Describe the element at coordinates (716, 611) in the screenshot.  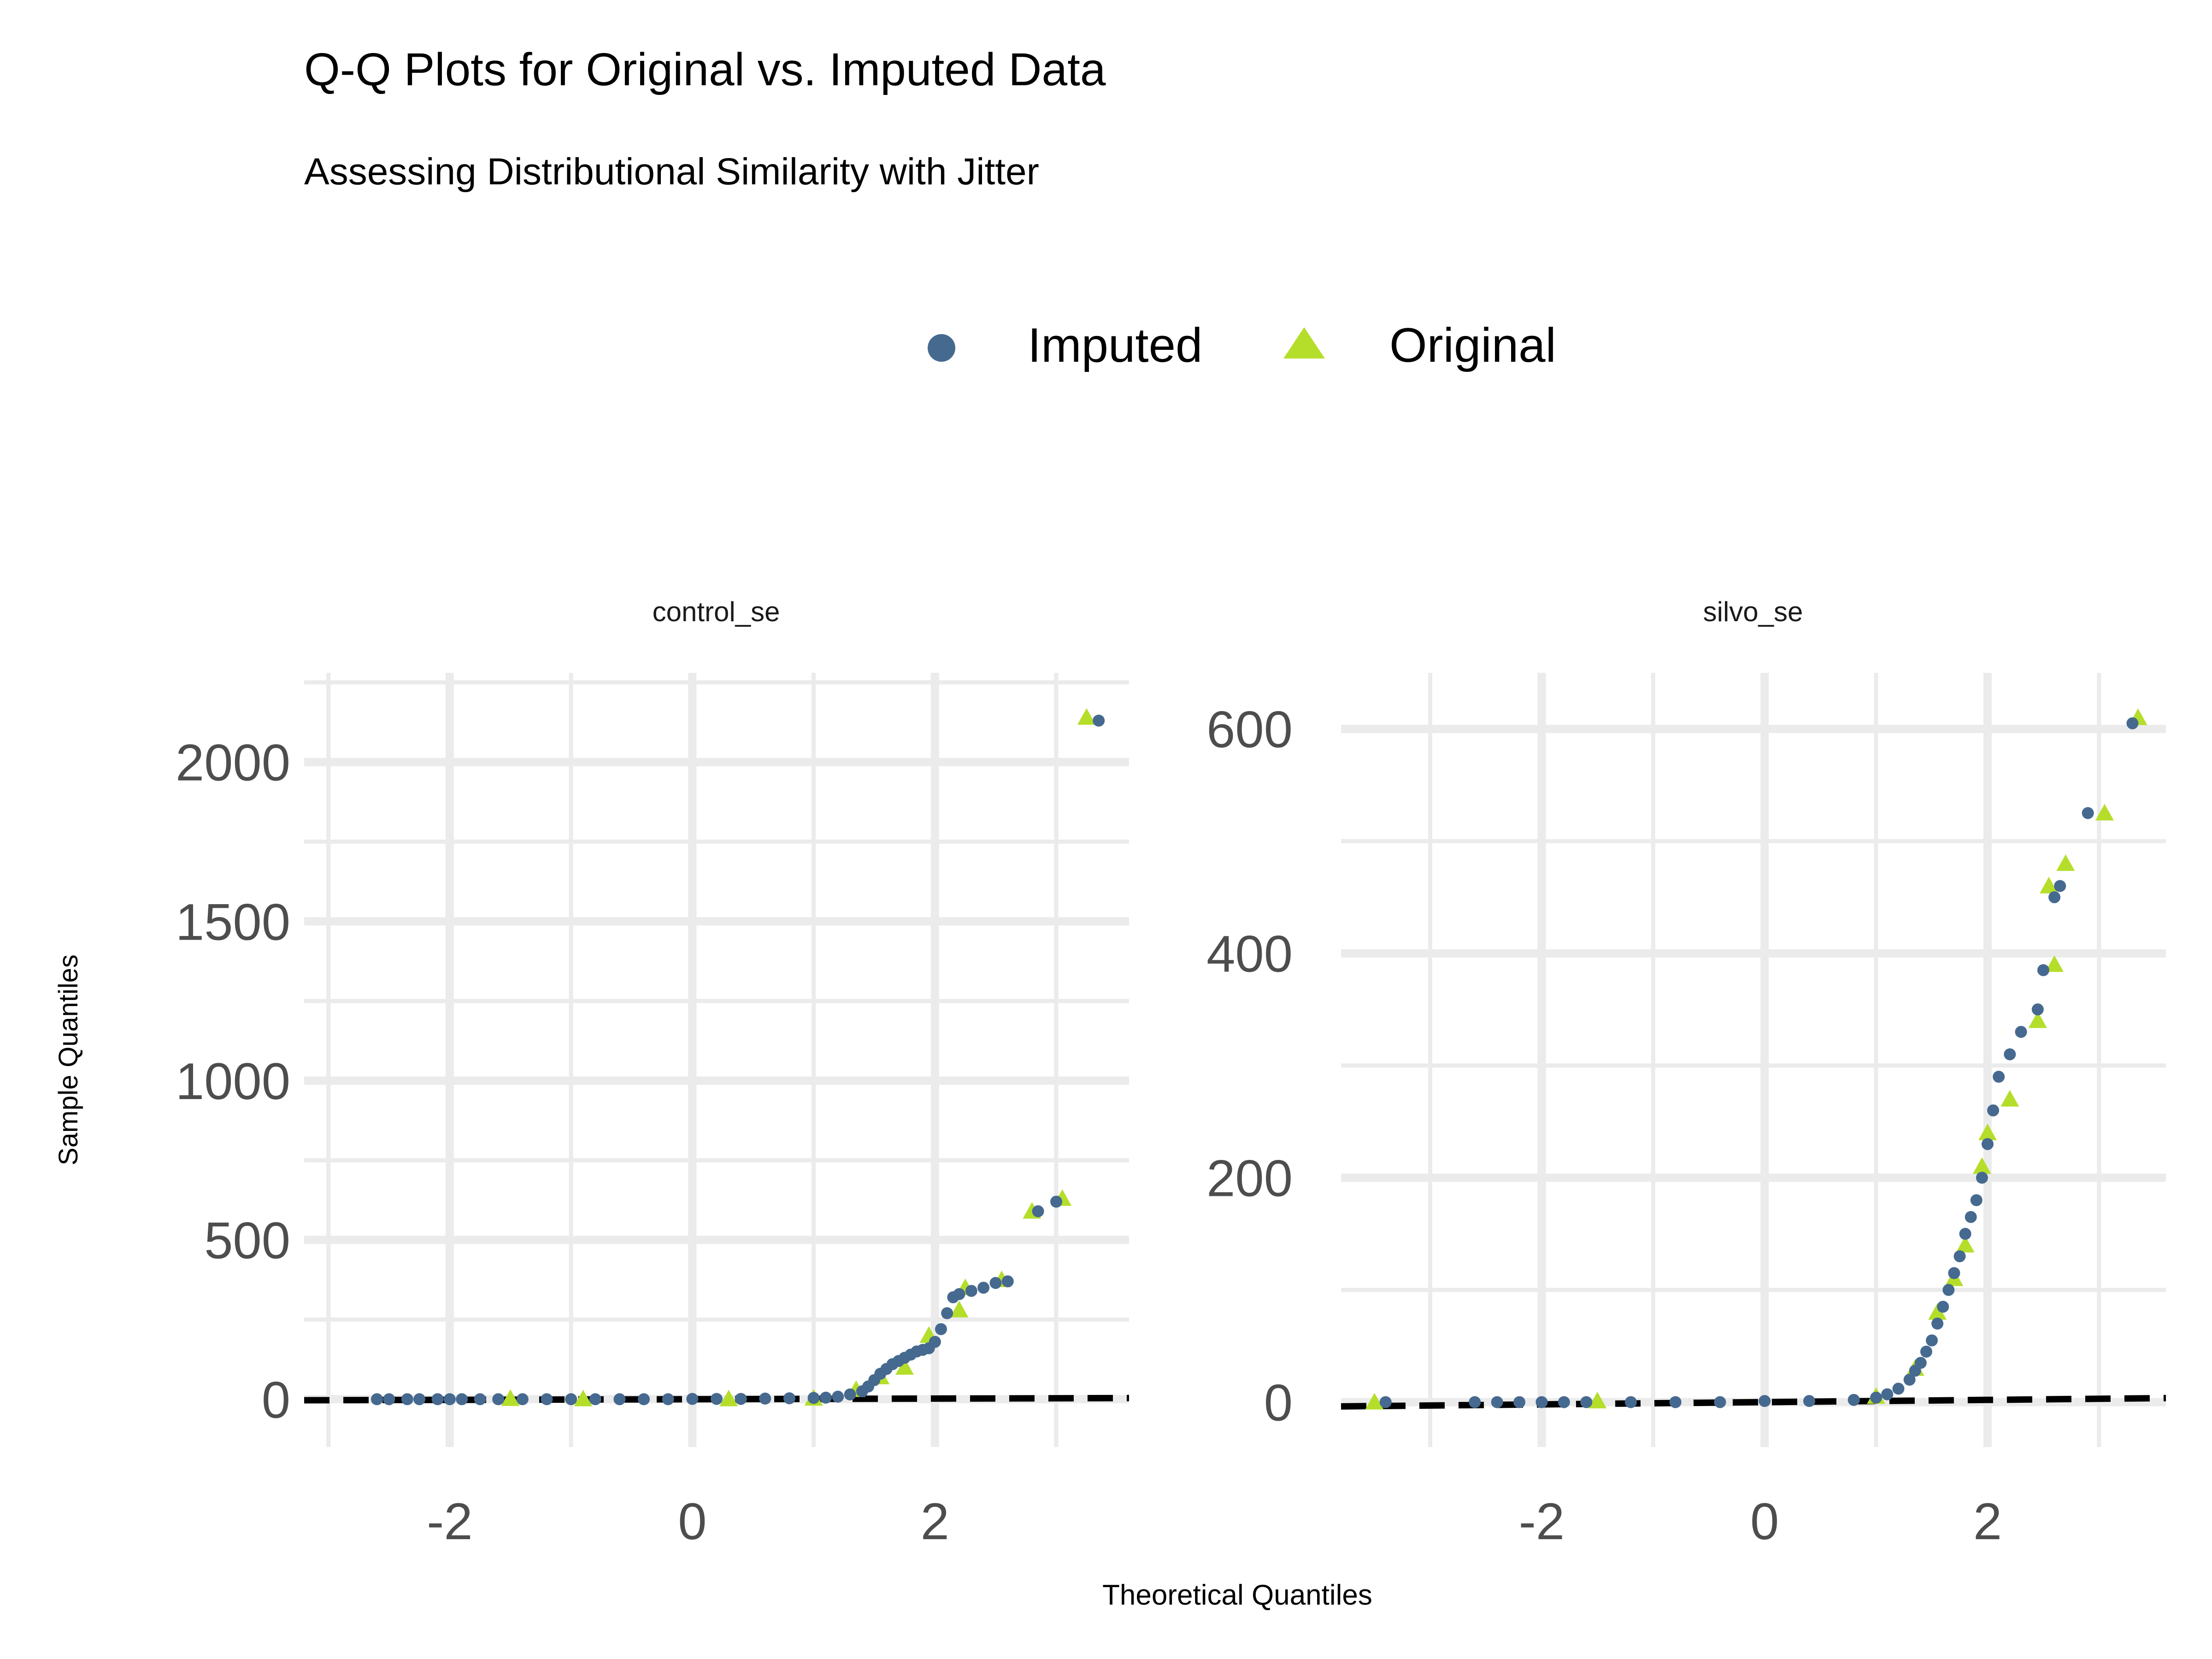
I see `panel-control-se-title: control_se` at that location.